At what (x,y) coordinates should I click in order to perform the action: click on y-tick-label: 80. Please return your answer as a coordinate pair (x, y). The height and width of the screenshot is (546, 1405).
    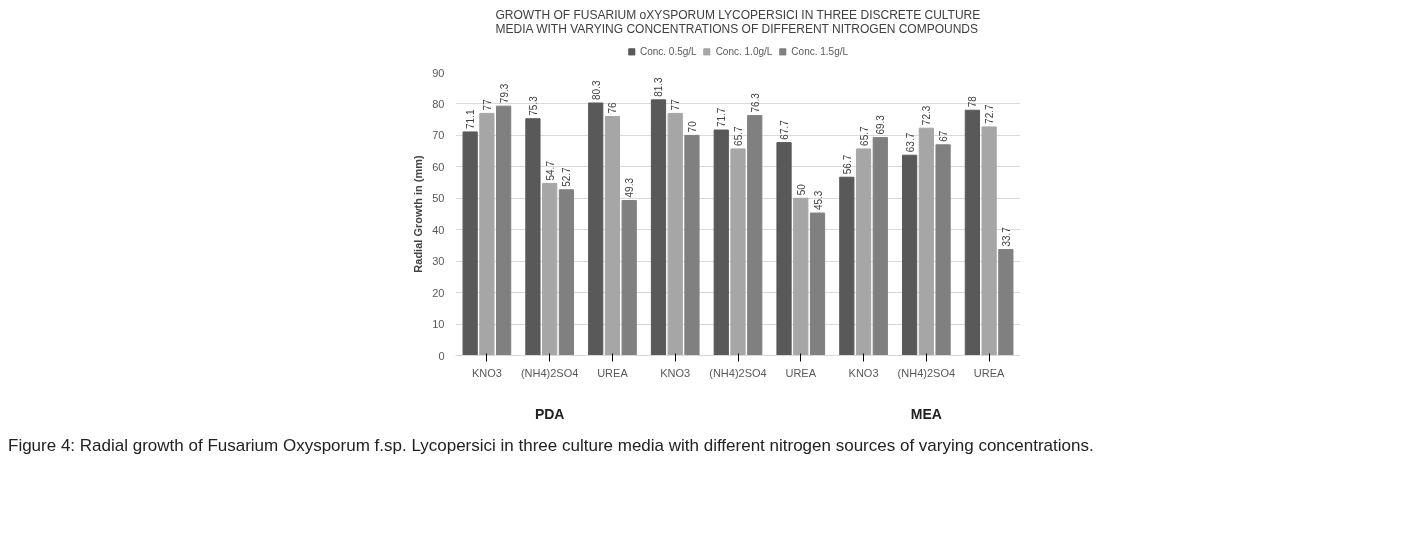
    Looking at the image, I should click on (438, 103).